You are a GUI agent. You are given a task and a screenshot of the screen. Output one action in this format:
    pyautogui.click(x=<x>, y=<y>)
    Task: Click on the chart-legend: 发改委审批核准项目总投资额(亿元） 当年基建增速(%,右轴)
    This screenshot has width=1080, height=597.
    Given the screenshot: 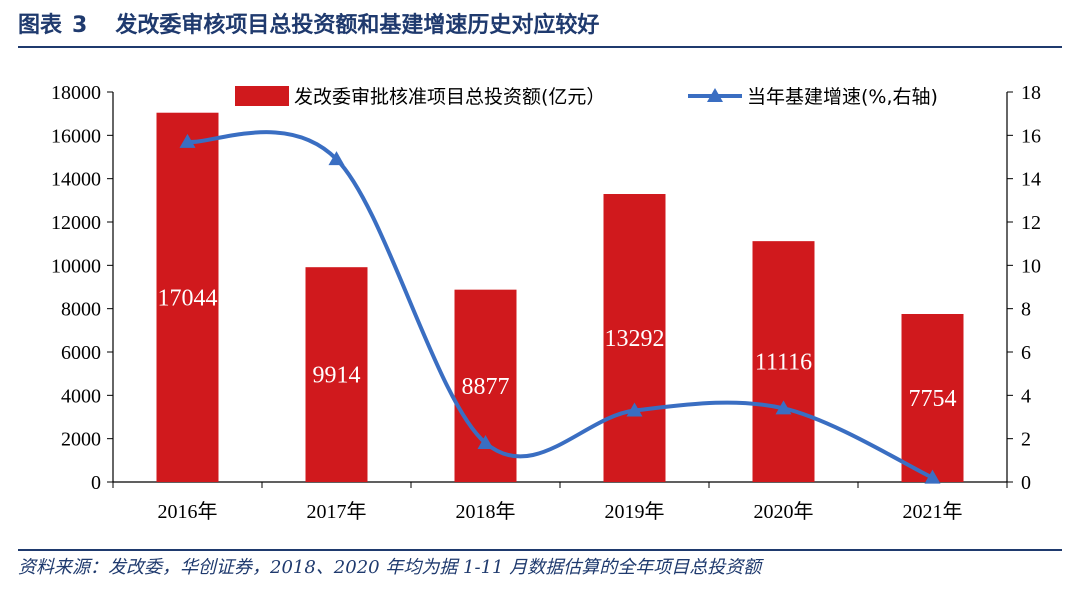 What is the action you would take?
    pyautogui.click(x=586, y=97)
    